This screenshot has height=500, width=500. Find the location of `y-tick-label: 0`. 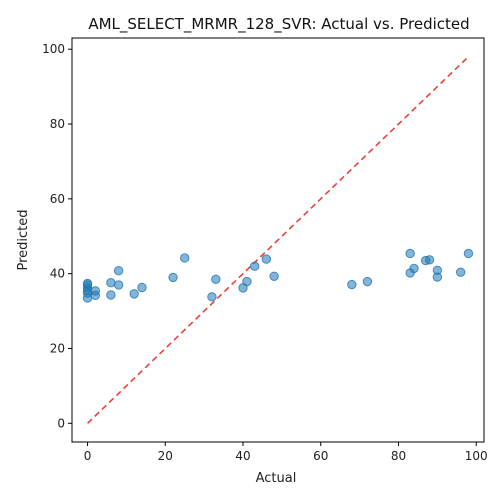

y-tick-label: 0 is located at coordinates (61, 423).